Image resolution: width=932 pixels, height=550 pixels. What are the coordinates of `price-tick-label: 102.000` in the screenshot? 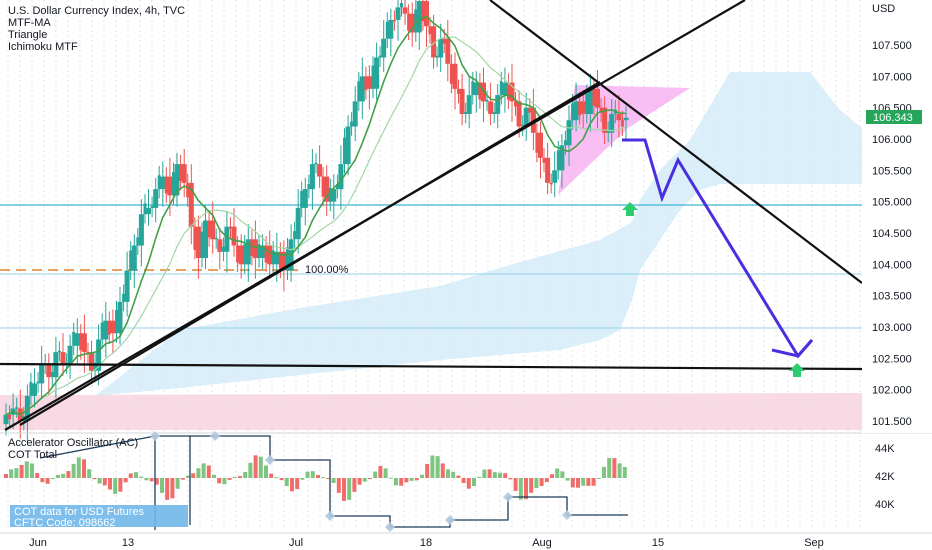 It's located at (892, 391).